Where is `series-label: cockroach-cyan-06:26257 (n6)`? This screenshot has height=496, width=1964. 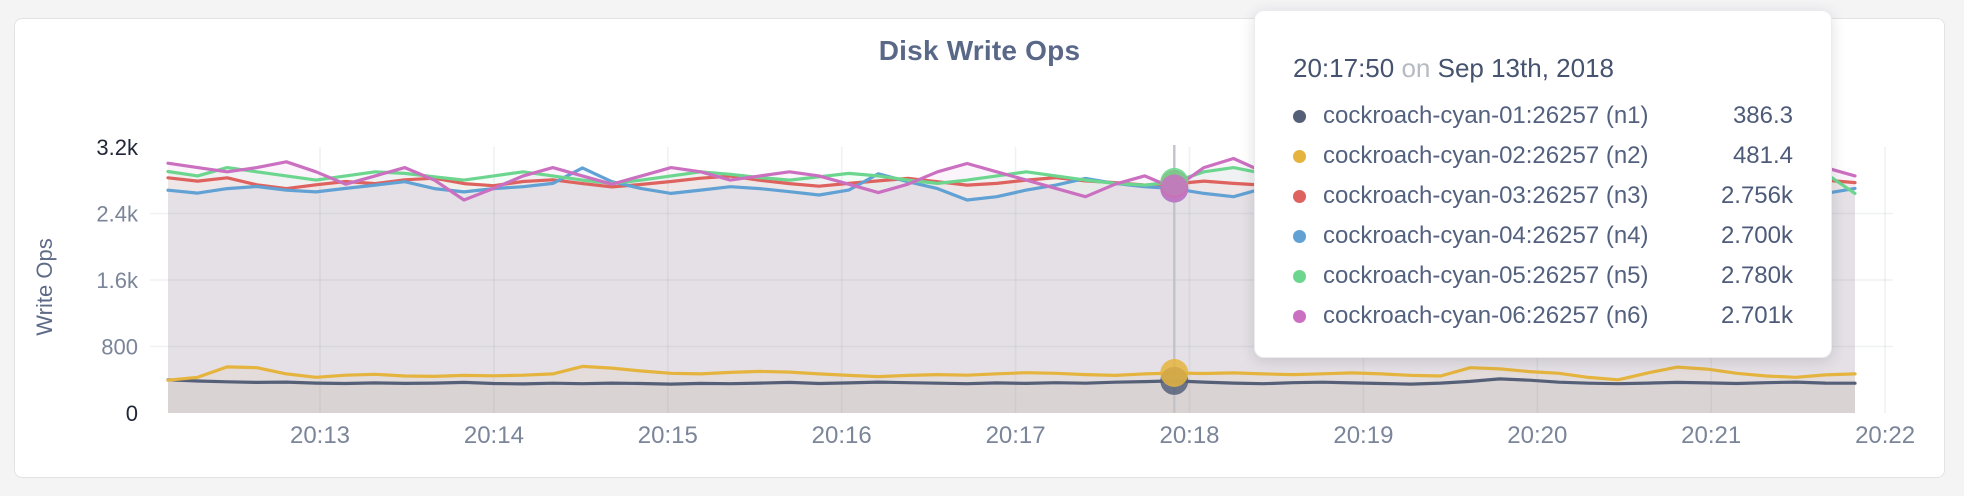
series-label: cockroach-cyan-06:26257 (n6) is located at coordinates (1486, 315).